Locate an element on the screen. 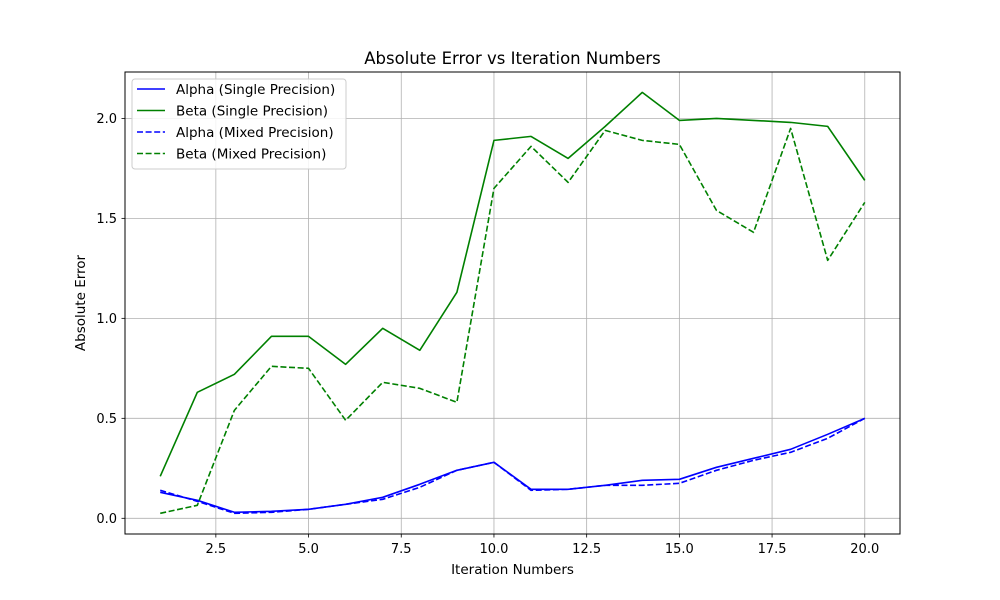 This screenshot has height=600, width=1000. y-tick-label: 2.0 is located at coordinates (106, 119).